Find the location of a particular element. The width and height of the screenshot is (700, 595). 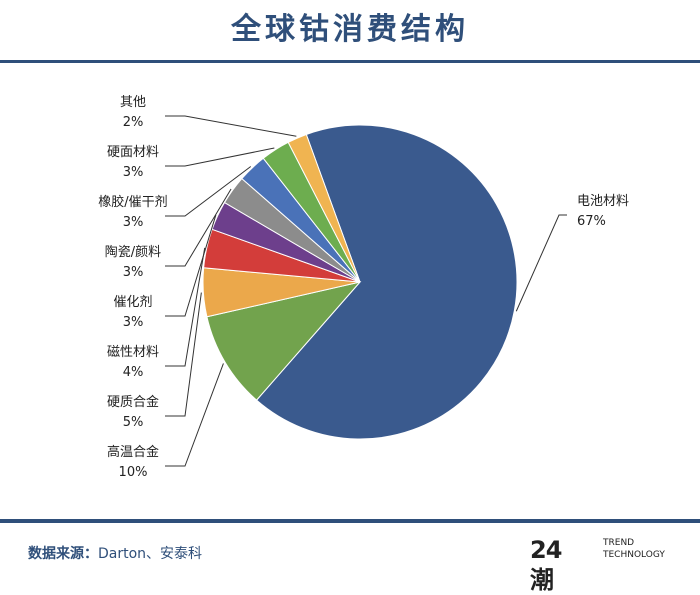

slice-value-4: 3% is located at coordinates (133, 322).